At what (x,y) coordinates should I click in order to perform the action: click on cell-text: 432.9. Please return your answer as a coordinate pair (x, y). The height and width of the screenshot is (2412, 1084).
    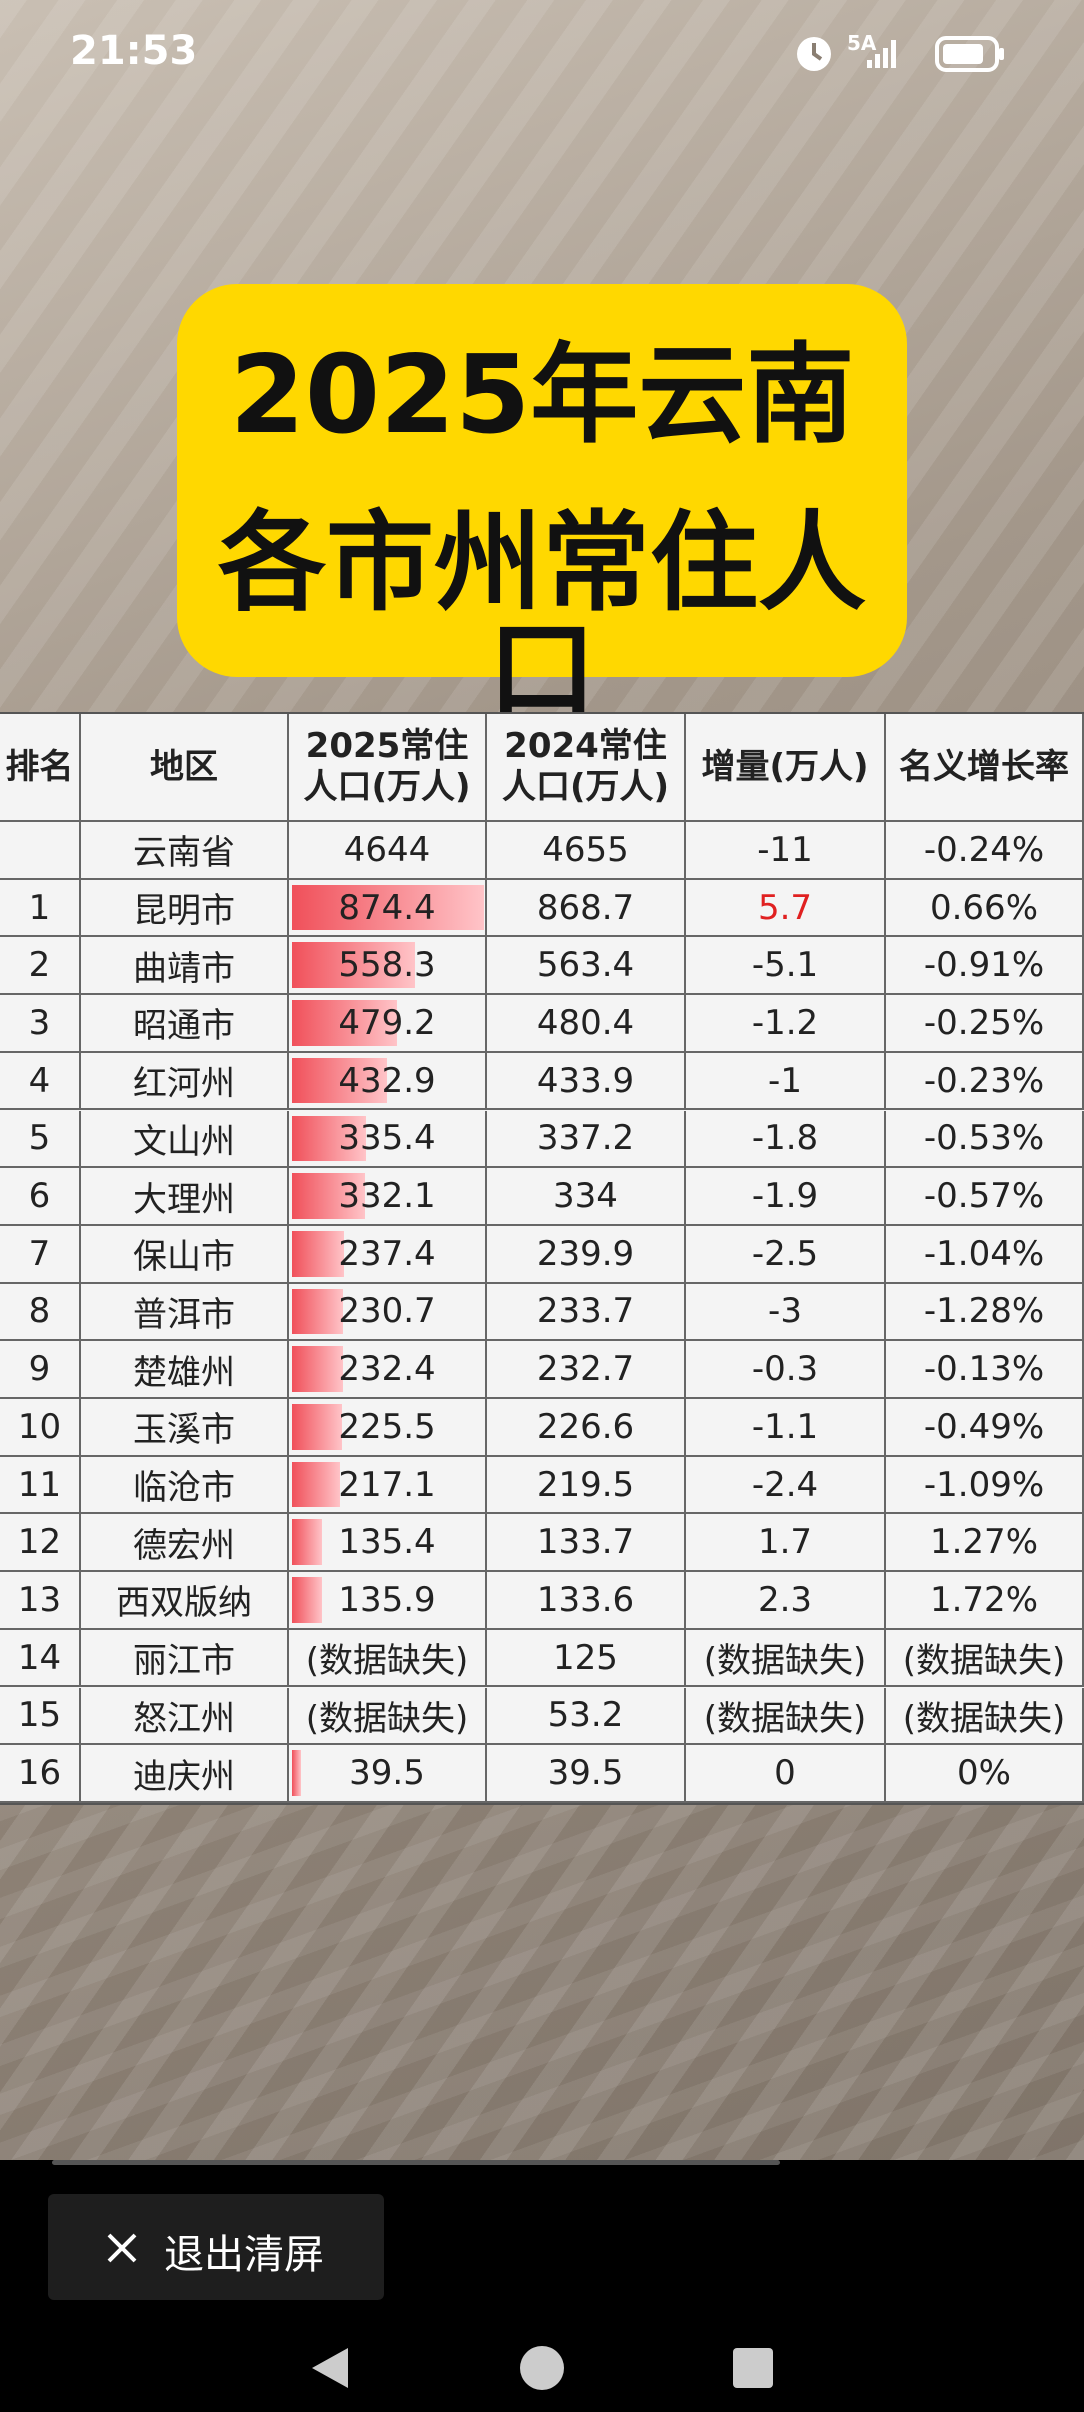
    Looking at the image, I should click on (387, 1080).